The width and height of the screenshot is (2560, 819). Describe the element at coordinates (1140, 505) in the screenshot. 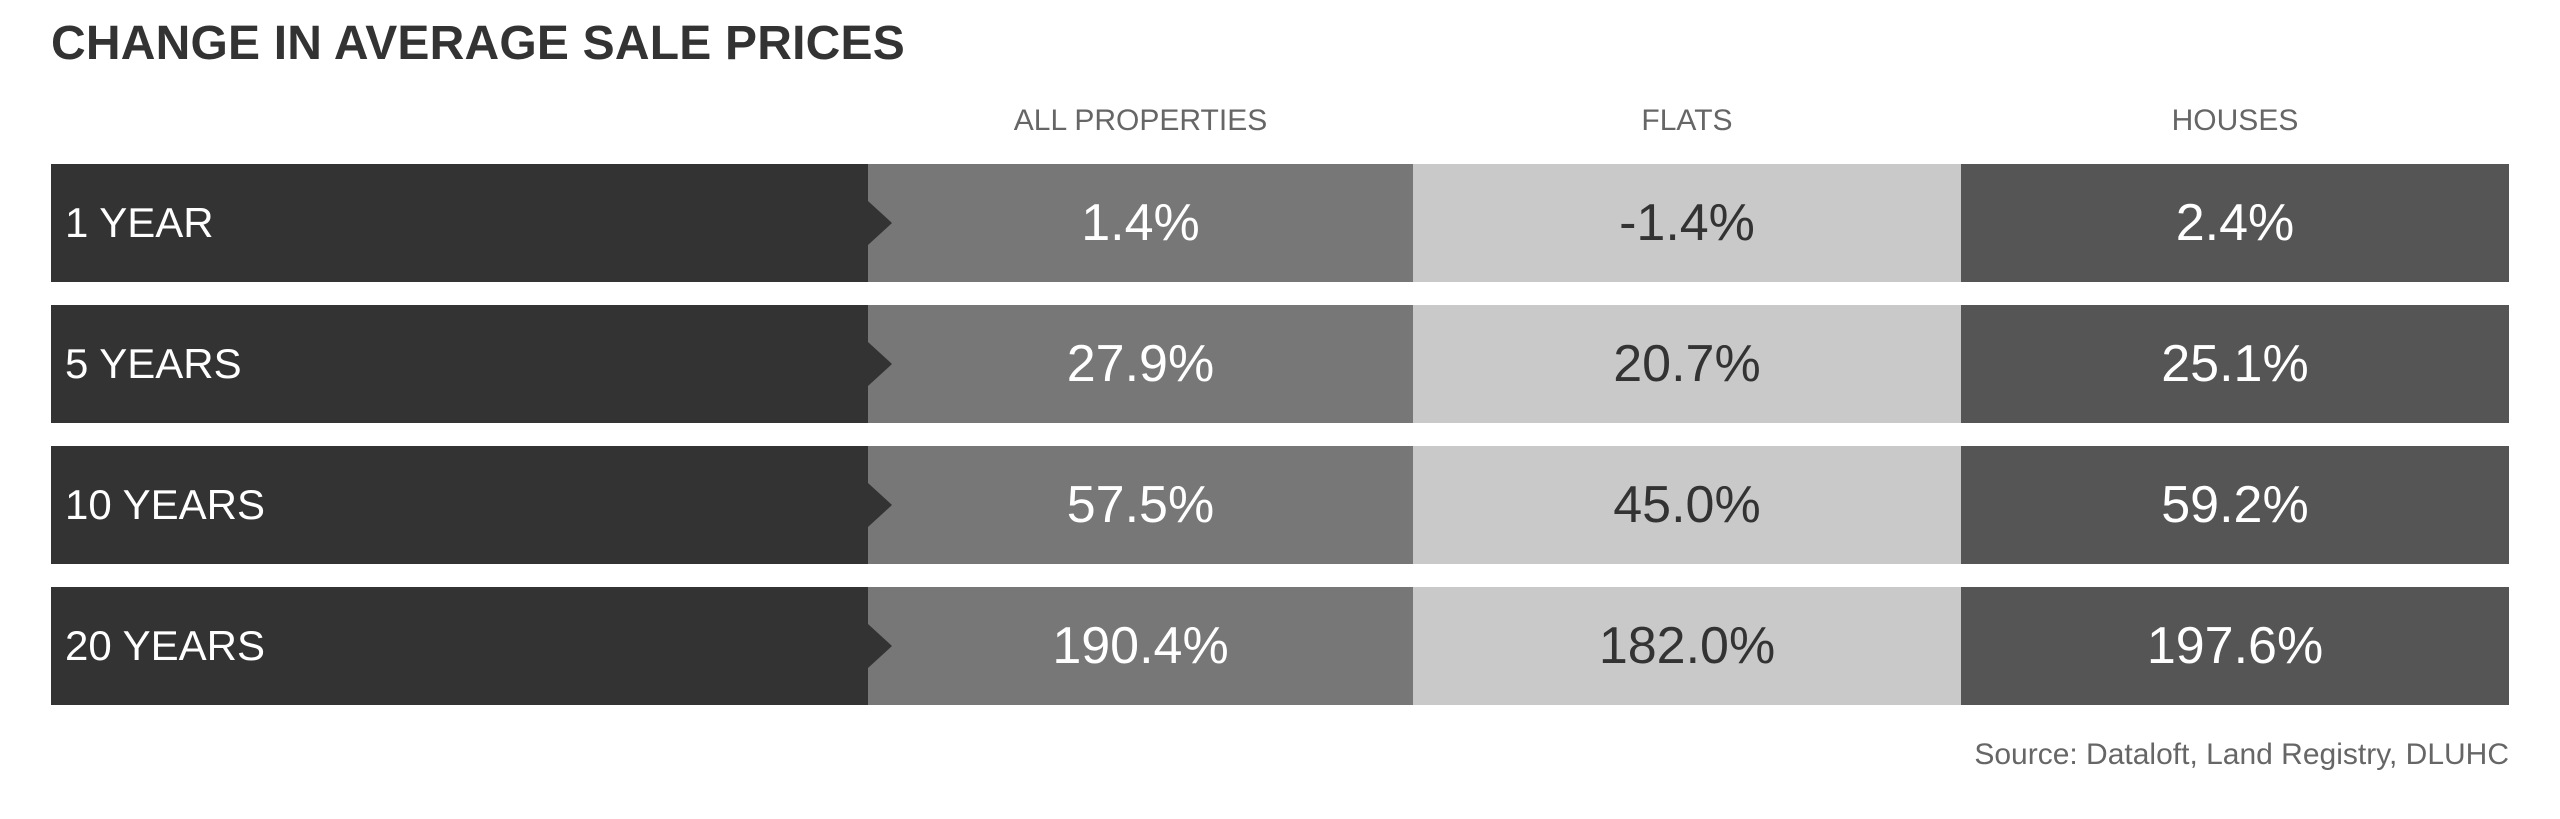

I see `cell-all-properties: 57.5%` at that location.